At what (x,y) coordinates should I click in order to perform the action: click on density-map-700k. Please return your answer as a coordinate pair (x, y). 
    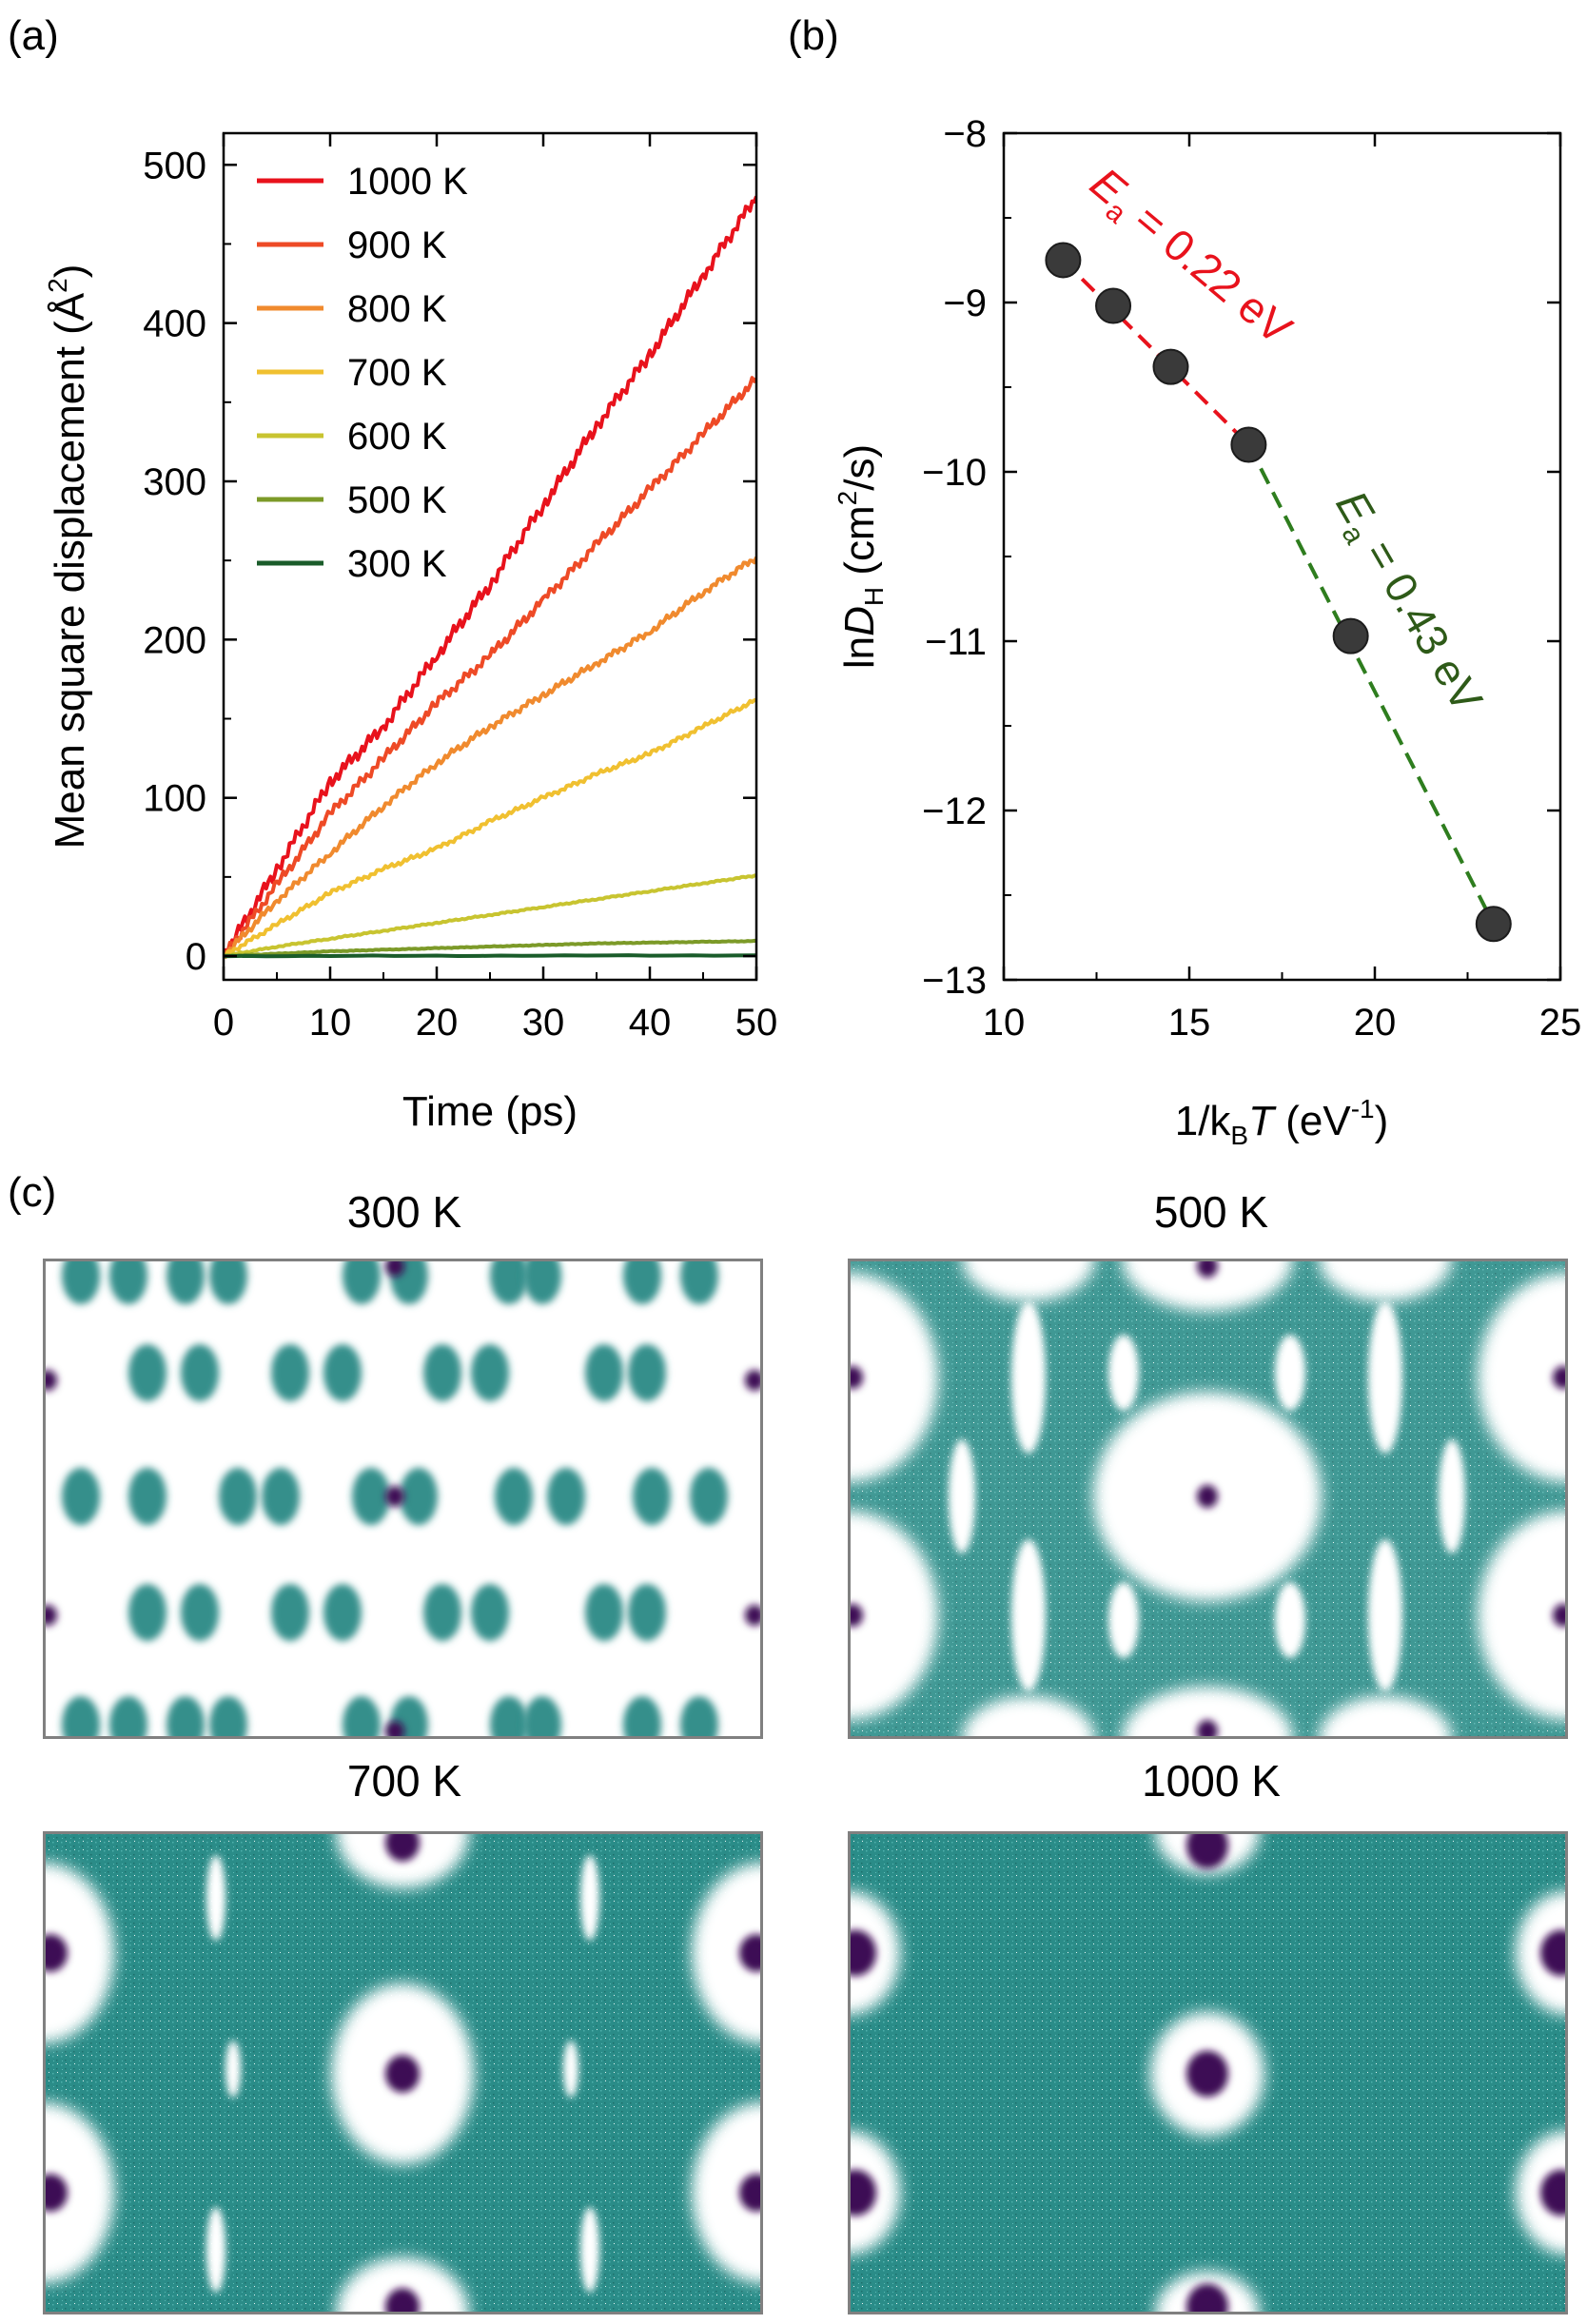
    Looking at the image, I should click on (403, 2072).